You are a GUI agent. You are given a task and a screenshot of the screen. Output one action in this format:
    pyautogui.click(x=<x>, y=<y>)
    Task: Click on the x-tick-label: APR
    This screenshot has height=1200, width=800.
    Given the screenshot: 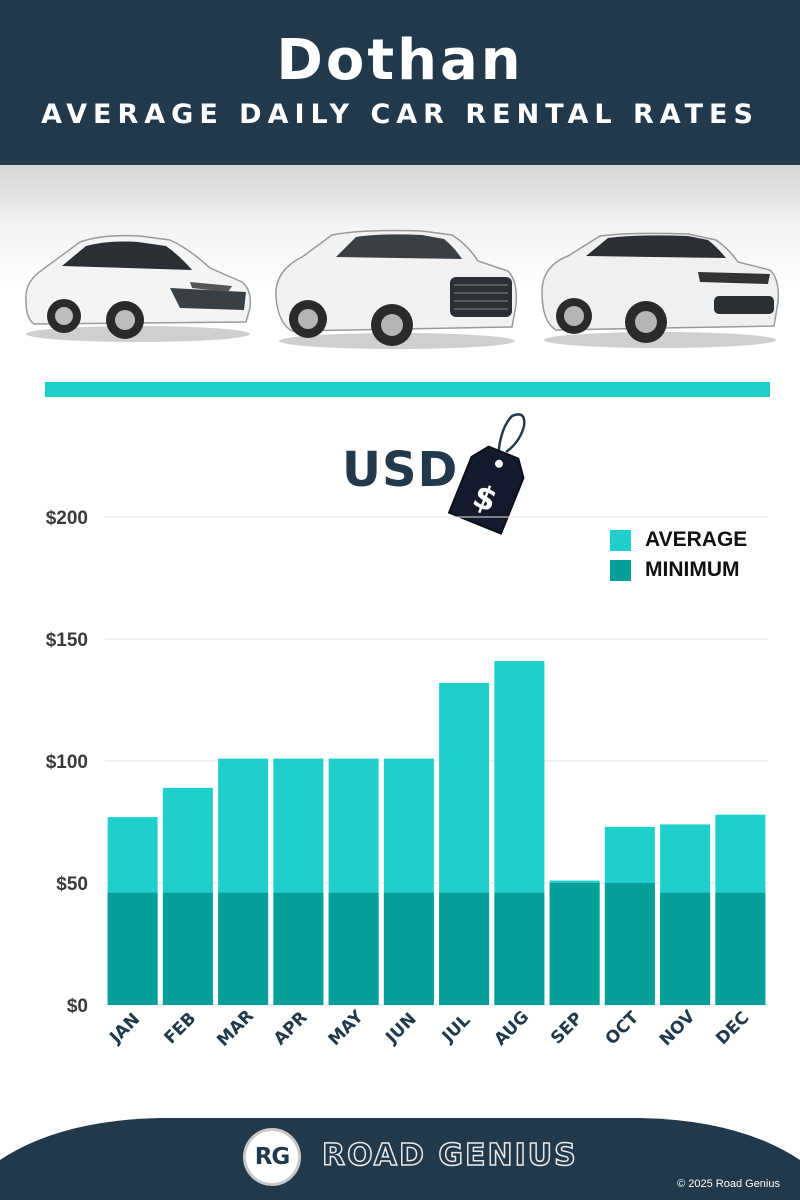 What is the action you would take?
    pyautogui.click(x=291, y=1029)
    